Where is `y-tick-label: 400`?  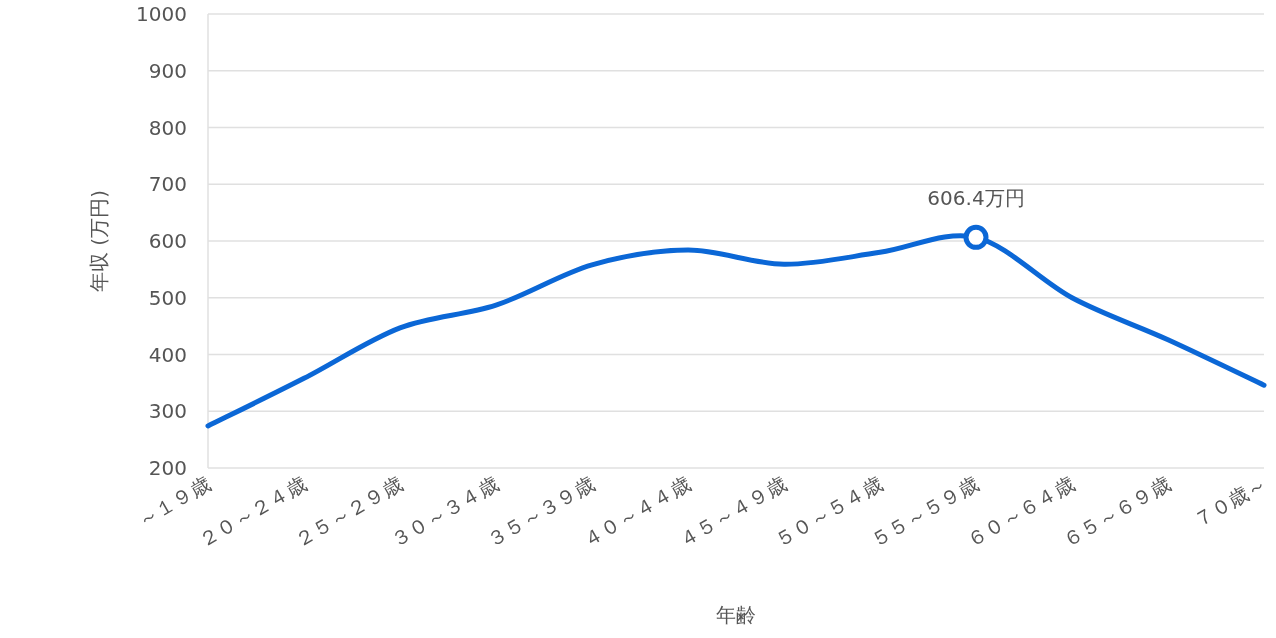 y-tick-label: 400 is located at coordinates (167, 354).